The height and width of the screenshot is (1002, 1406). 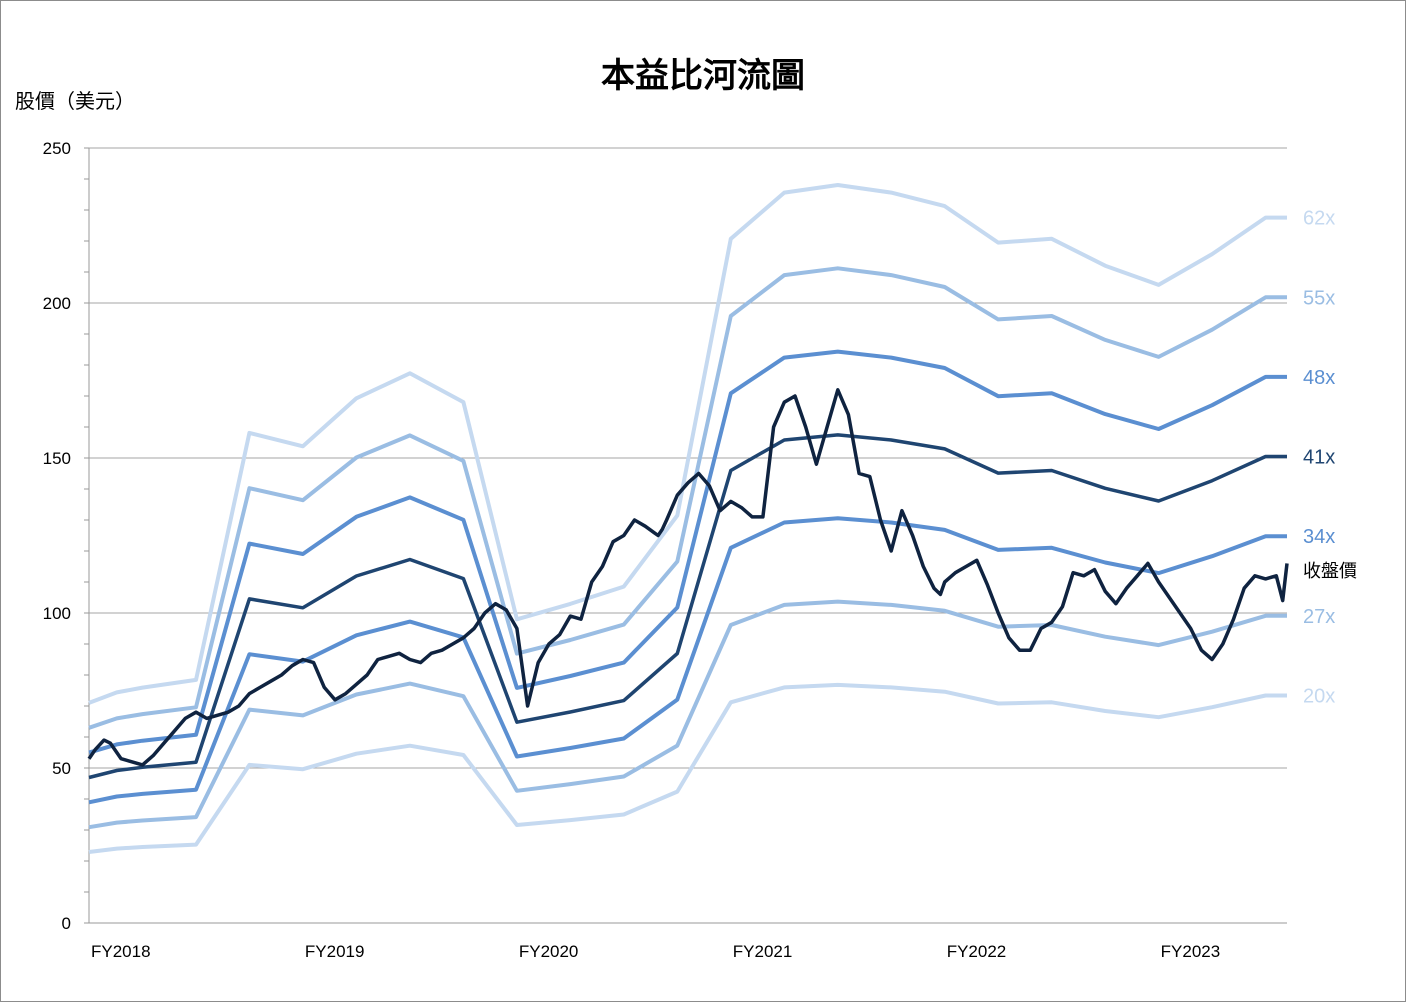 I want to click on band-label-62x: 62x, so click(x=1319, y=219).